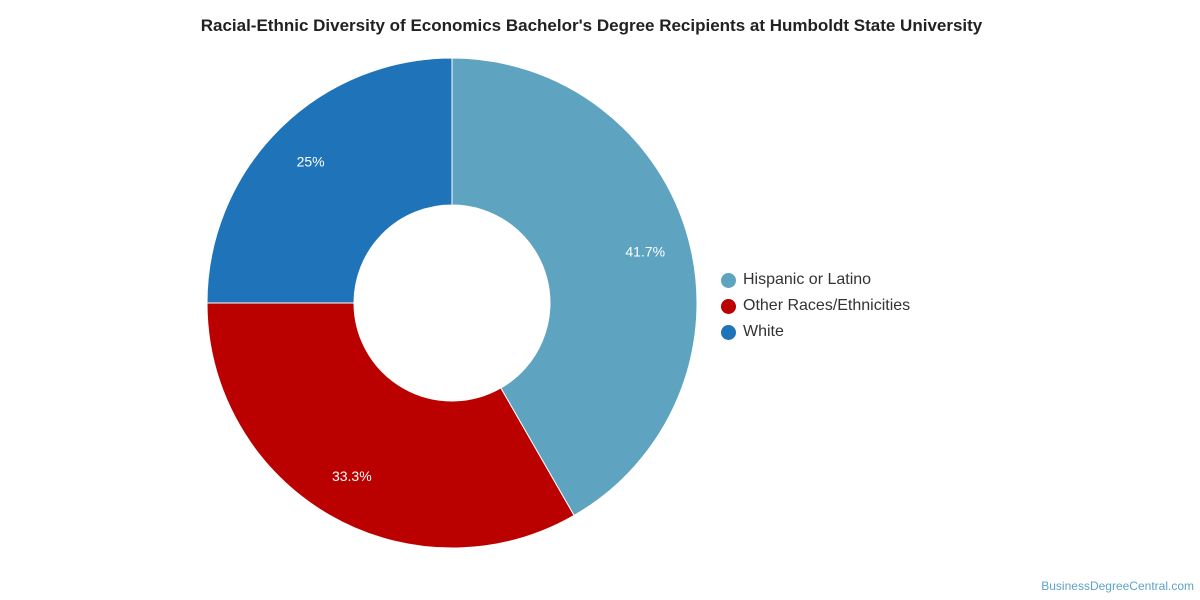 The width and height of the screenshot is (1200, 600). I want to click on data-label-hispanic-or-latino: 41.7%, so click(645, 251).